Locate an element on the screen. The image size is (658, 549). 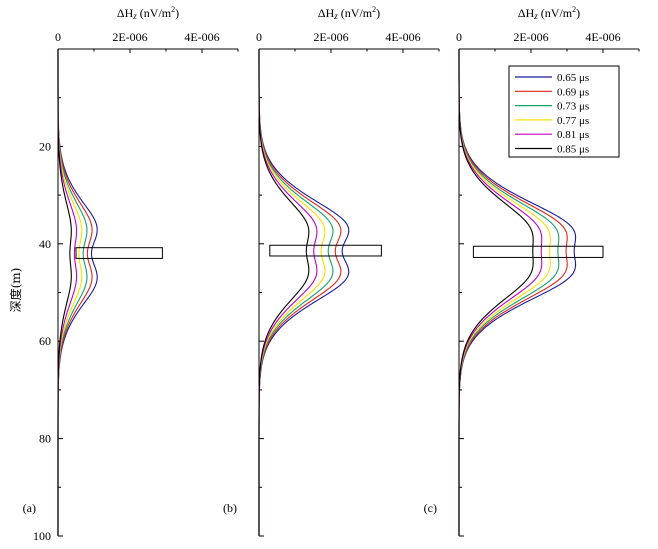
panel-label: (a) is located at coordinates (29, 508).